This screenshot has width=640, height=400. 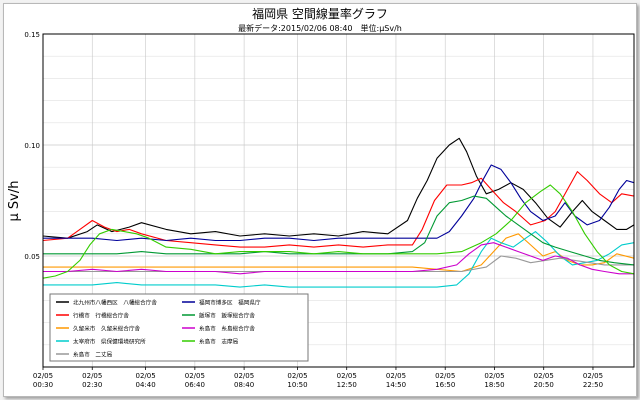 I want to click on x-tick-time: 18:50, so click(x=494, y=385).